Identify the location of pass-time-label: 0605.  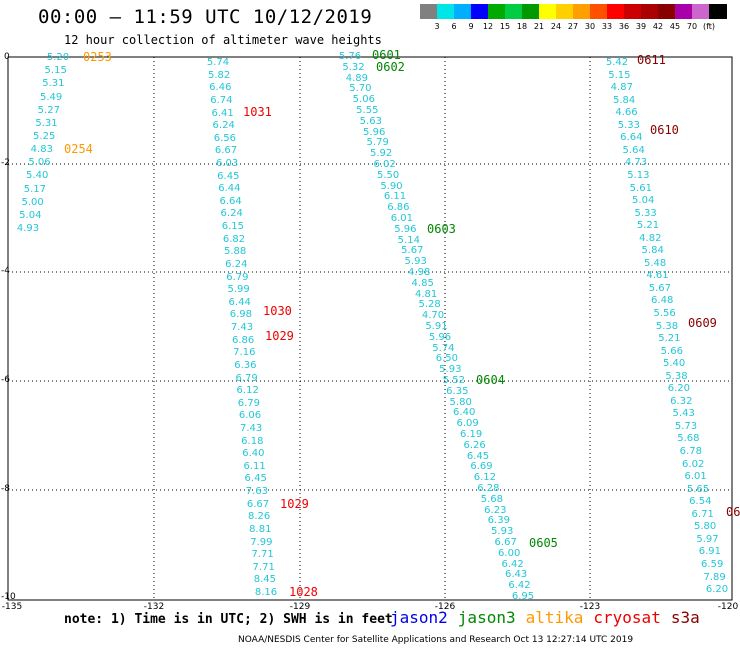
(543, 543).